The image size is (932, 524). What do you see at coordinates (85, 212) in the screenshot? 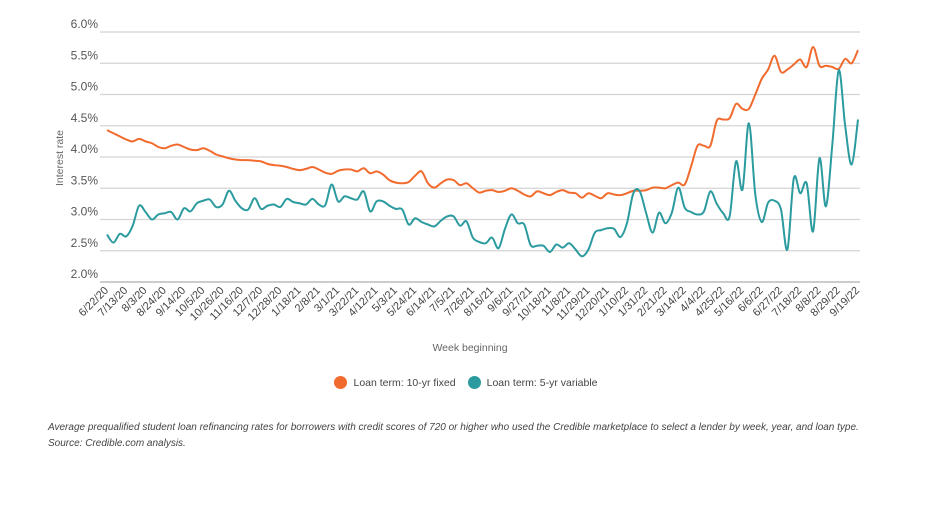
I see `y-tick-label: 3.0%` at bounding box center [85, 212].